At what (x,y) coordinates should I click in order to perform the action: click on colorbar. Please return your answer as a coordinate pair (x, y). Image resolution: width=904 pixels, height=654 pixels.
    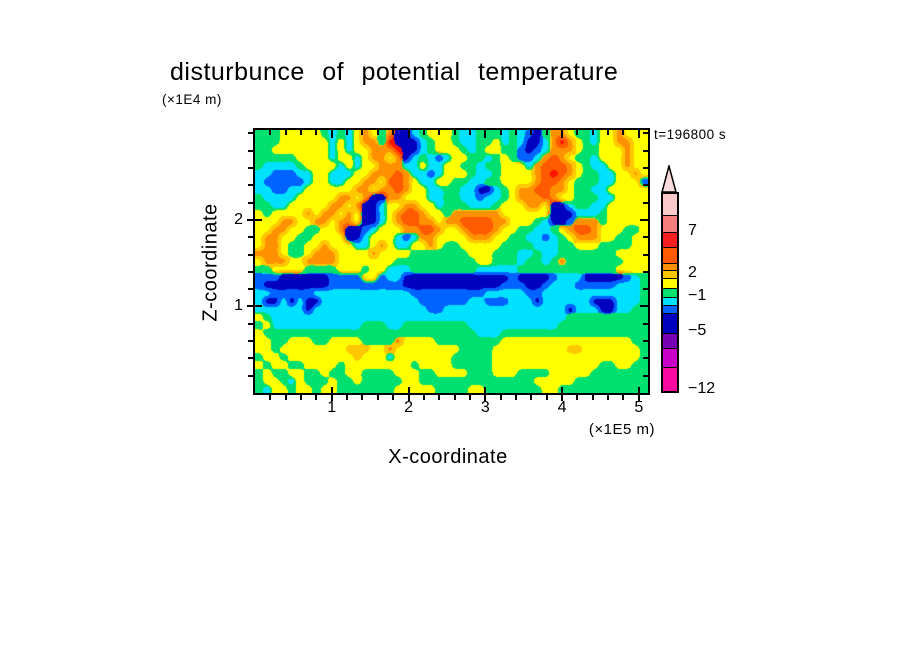
    Looking at the image, I should click on (670, 292).